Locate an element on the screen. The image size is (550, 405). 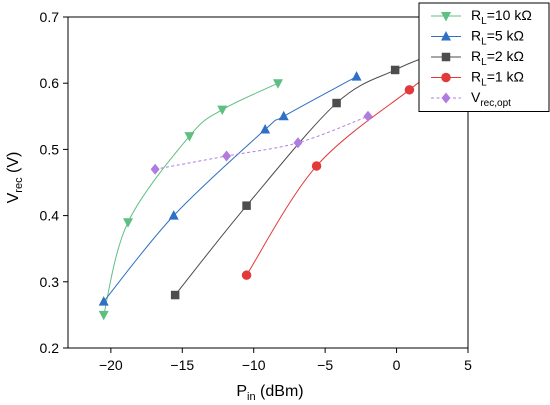
legend-entry-4: RL=1 kΩ is located at coordinates (497, 79).